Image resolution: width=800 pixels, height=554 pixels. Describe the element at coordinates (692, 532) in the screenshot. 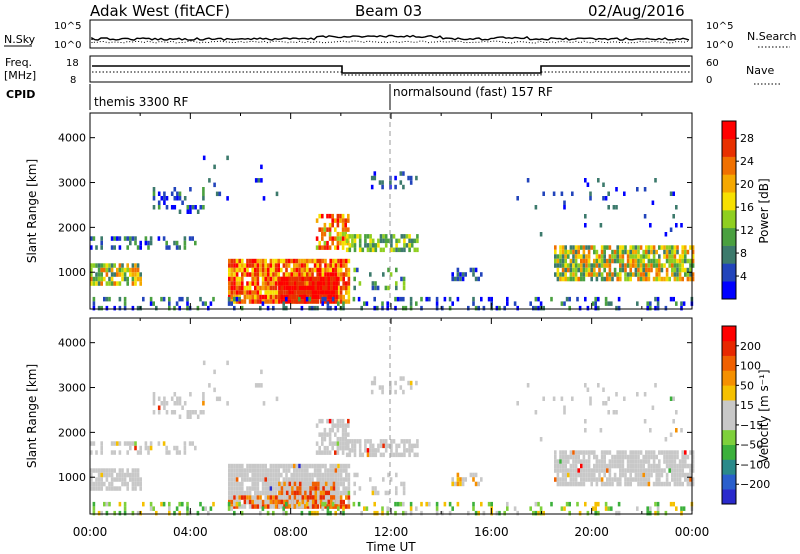

I see `x-tick-label: 00:00` at that location.